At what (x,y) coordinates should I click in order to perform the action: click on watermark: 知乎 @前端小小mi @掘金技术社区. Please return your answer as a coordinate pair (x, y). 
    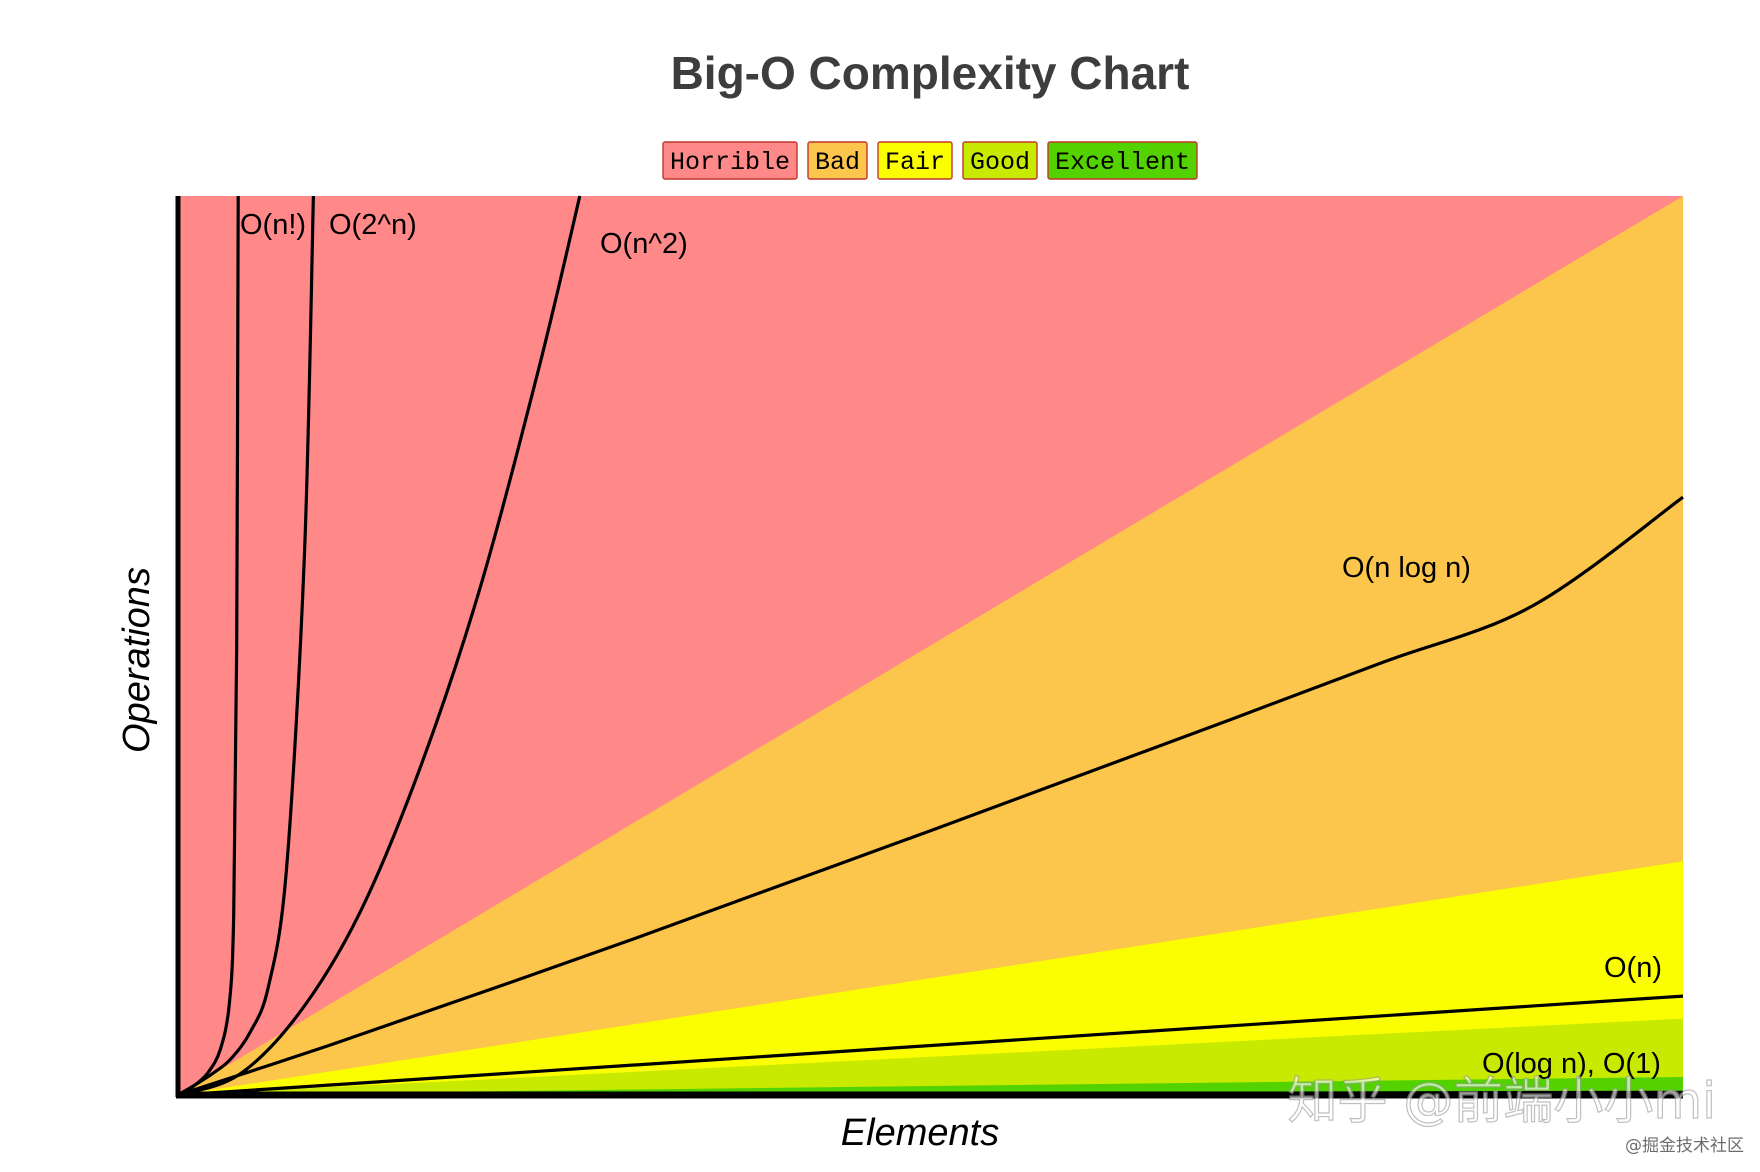
    Looking at the image, I should click on (1515, 1113).